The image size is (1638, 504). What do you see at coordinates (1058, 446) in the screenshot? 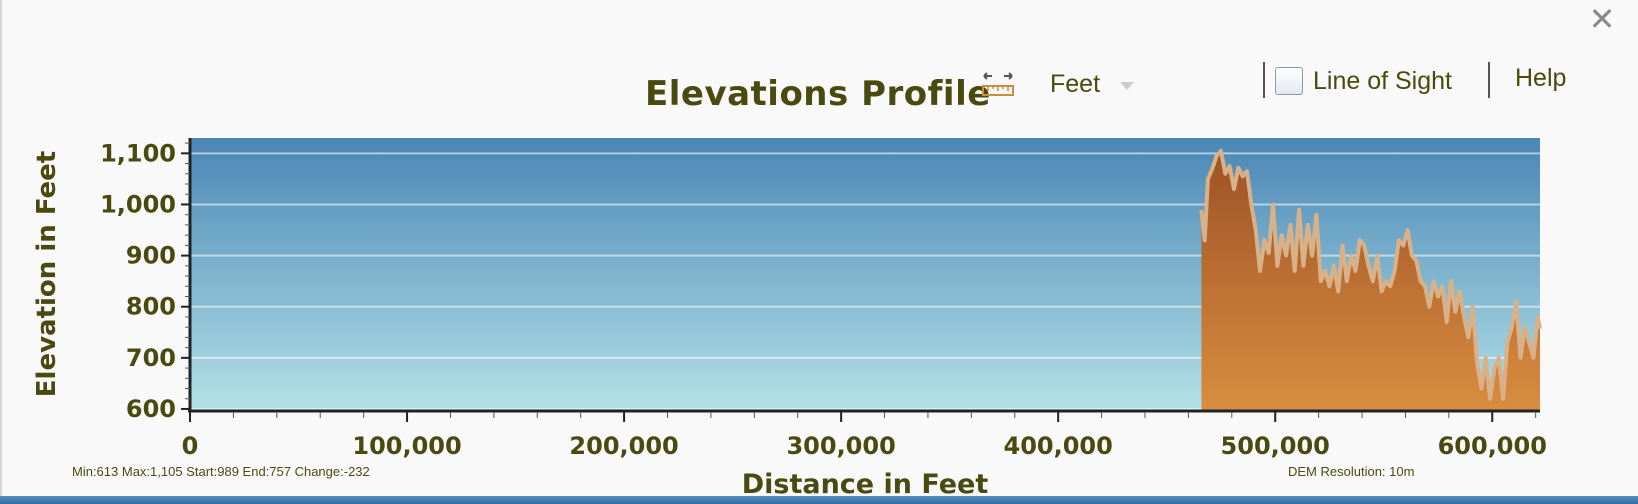
I see `x-tick-label: 400,000` at bounding box center [1058, 446].